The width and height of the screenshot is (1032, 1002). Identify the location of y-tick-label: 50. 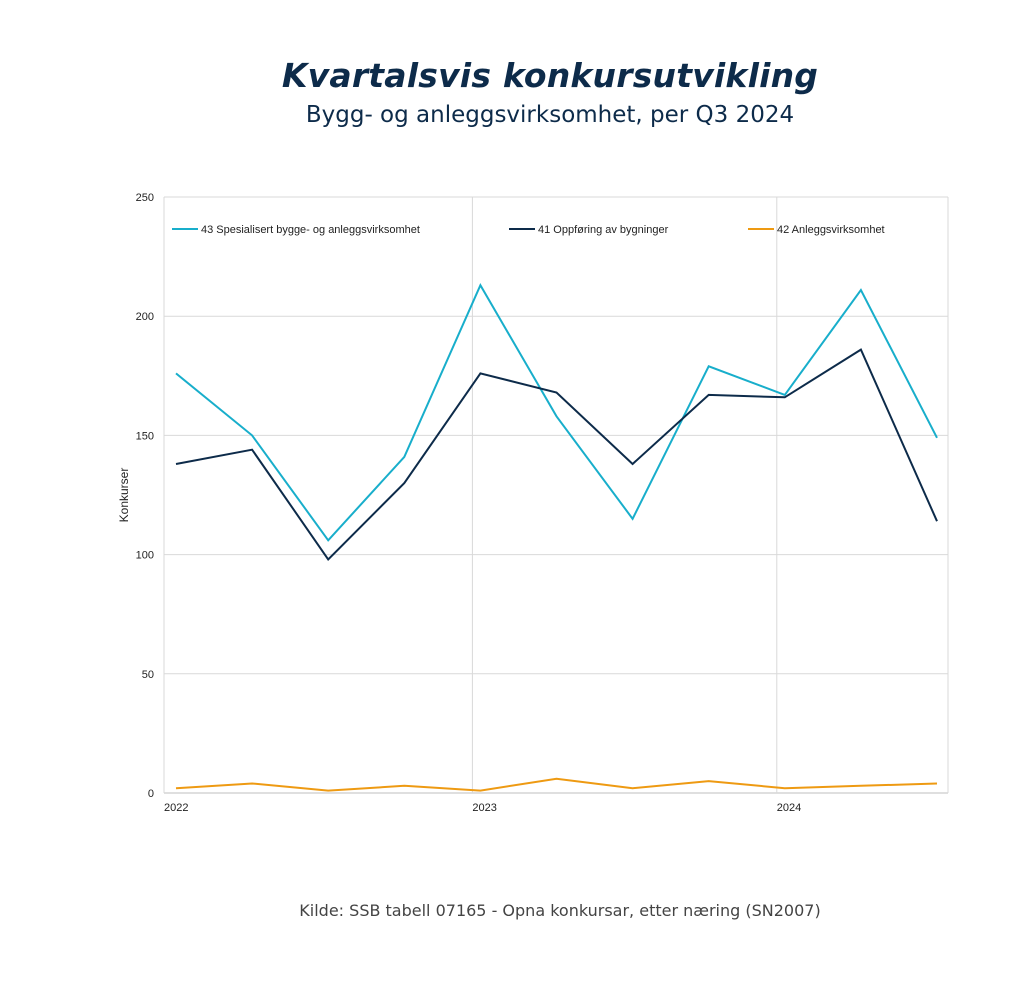
(148, 675).